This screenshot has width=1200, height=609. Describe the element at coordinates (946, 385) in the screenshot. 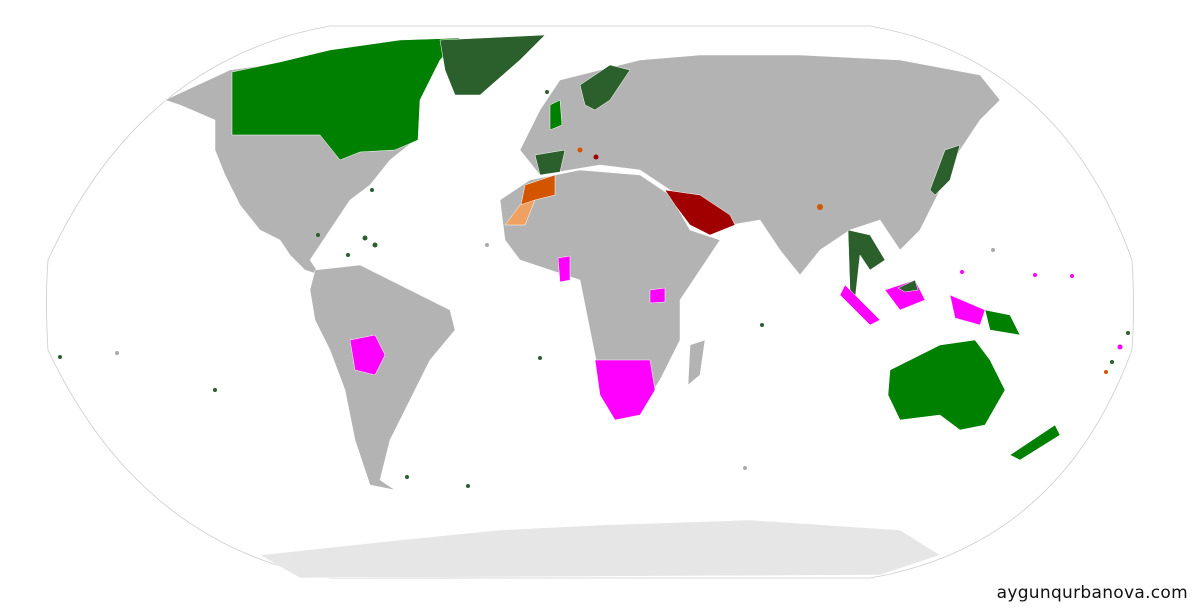

I see `australia` at that location.